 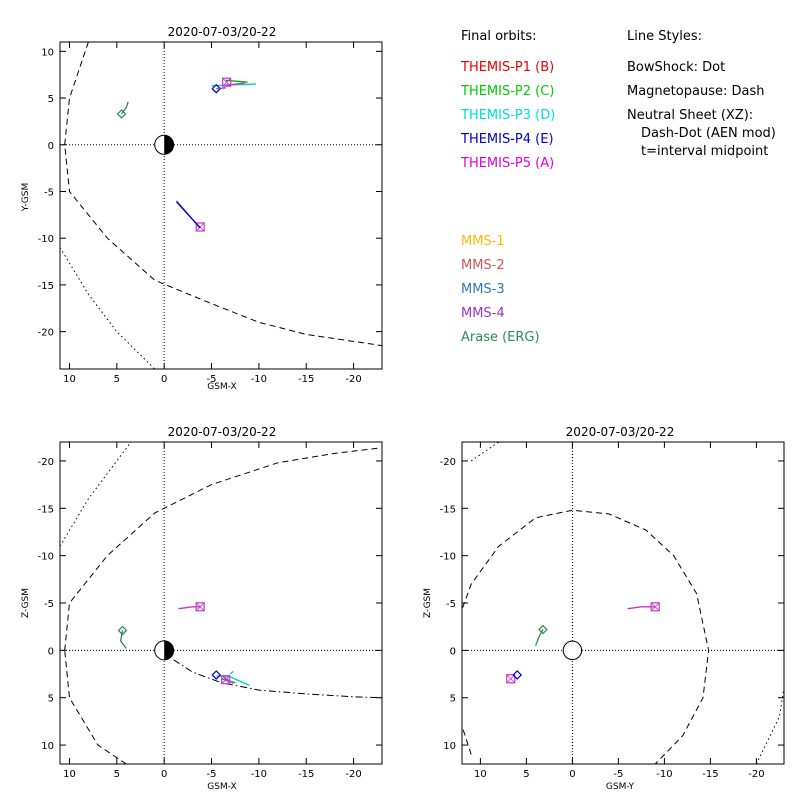 I want to click on panel-xz-ylabel: Z-GSM, so click(x=26, y=603).